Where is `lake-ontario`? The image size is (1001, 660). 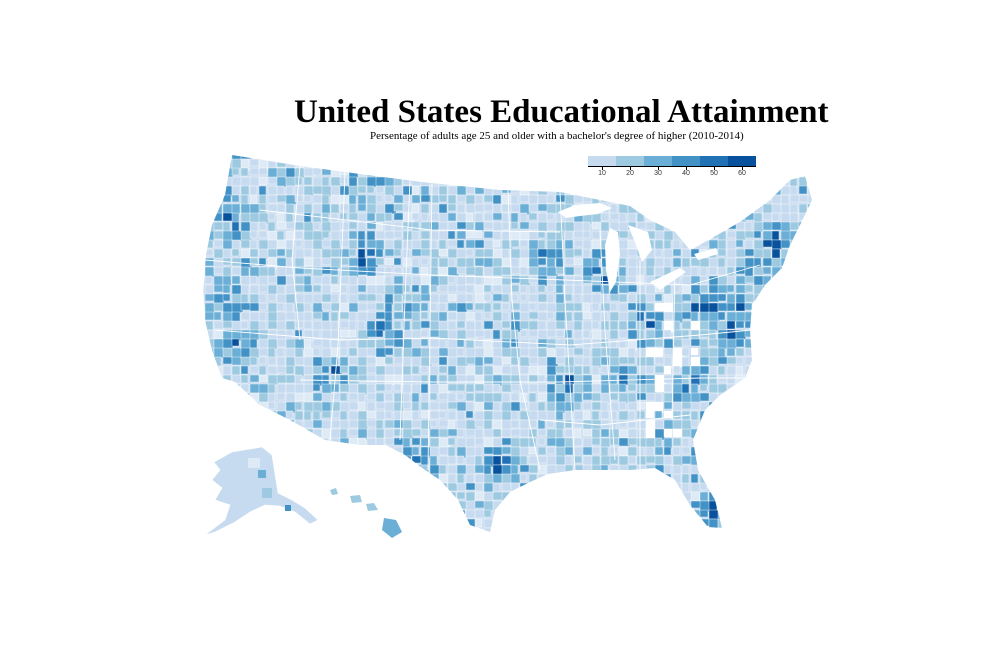 lake-ontario is located at coordinates (706, 254).